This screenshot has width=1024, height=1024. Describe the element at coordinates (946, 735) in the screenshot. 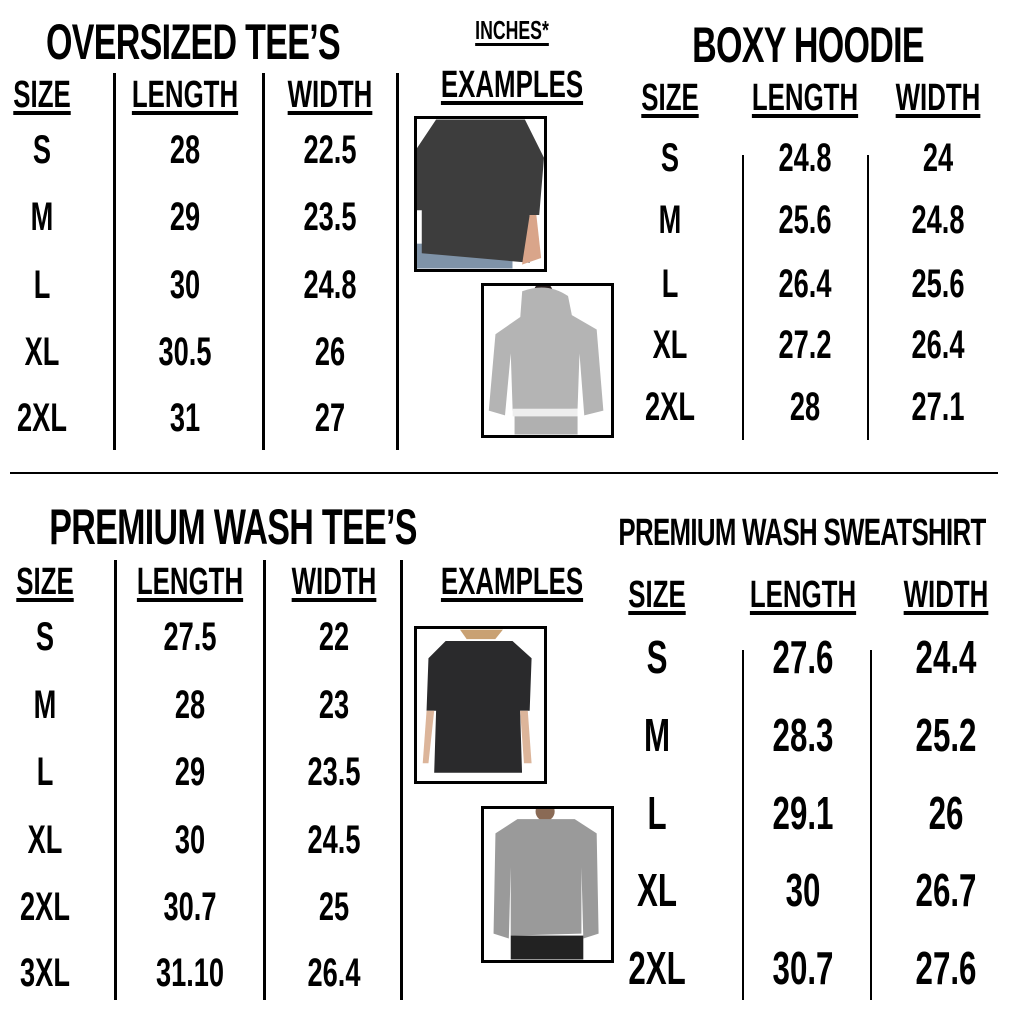

I see `cell-width: 25.2` at that location.